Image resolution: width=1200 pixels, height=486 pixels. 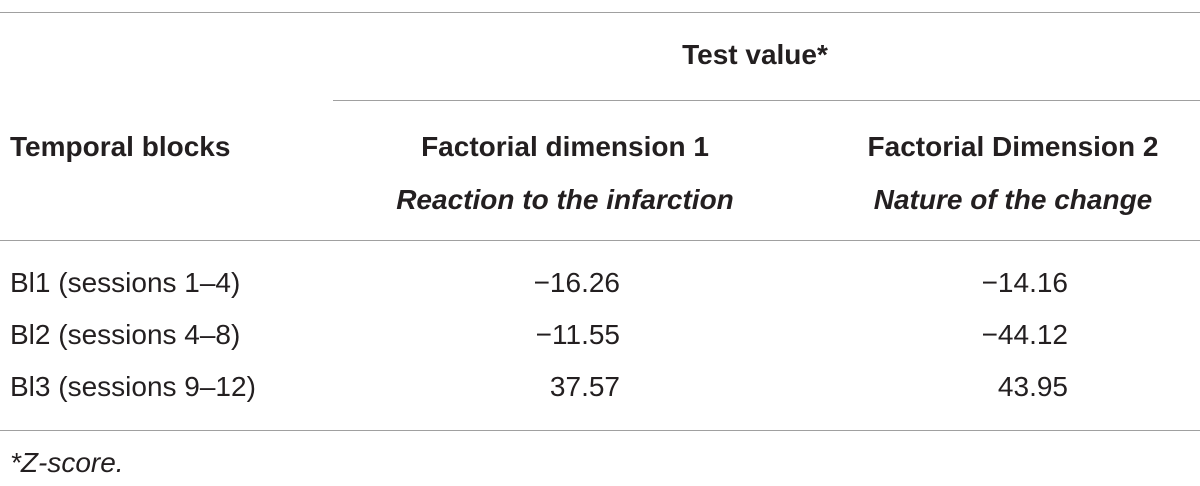 I want to click on column-header: Factorial Dimension 2, so click(x=1013, y=146).